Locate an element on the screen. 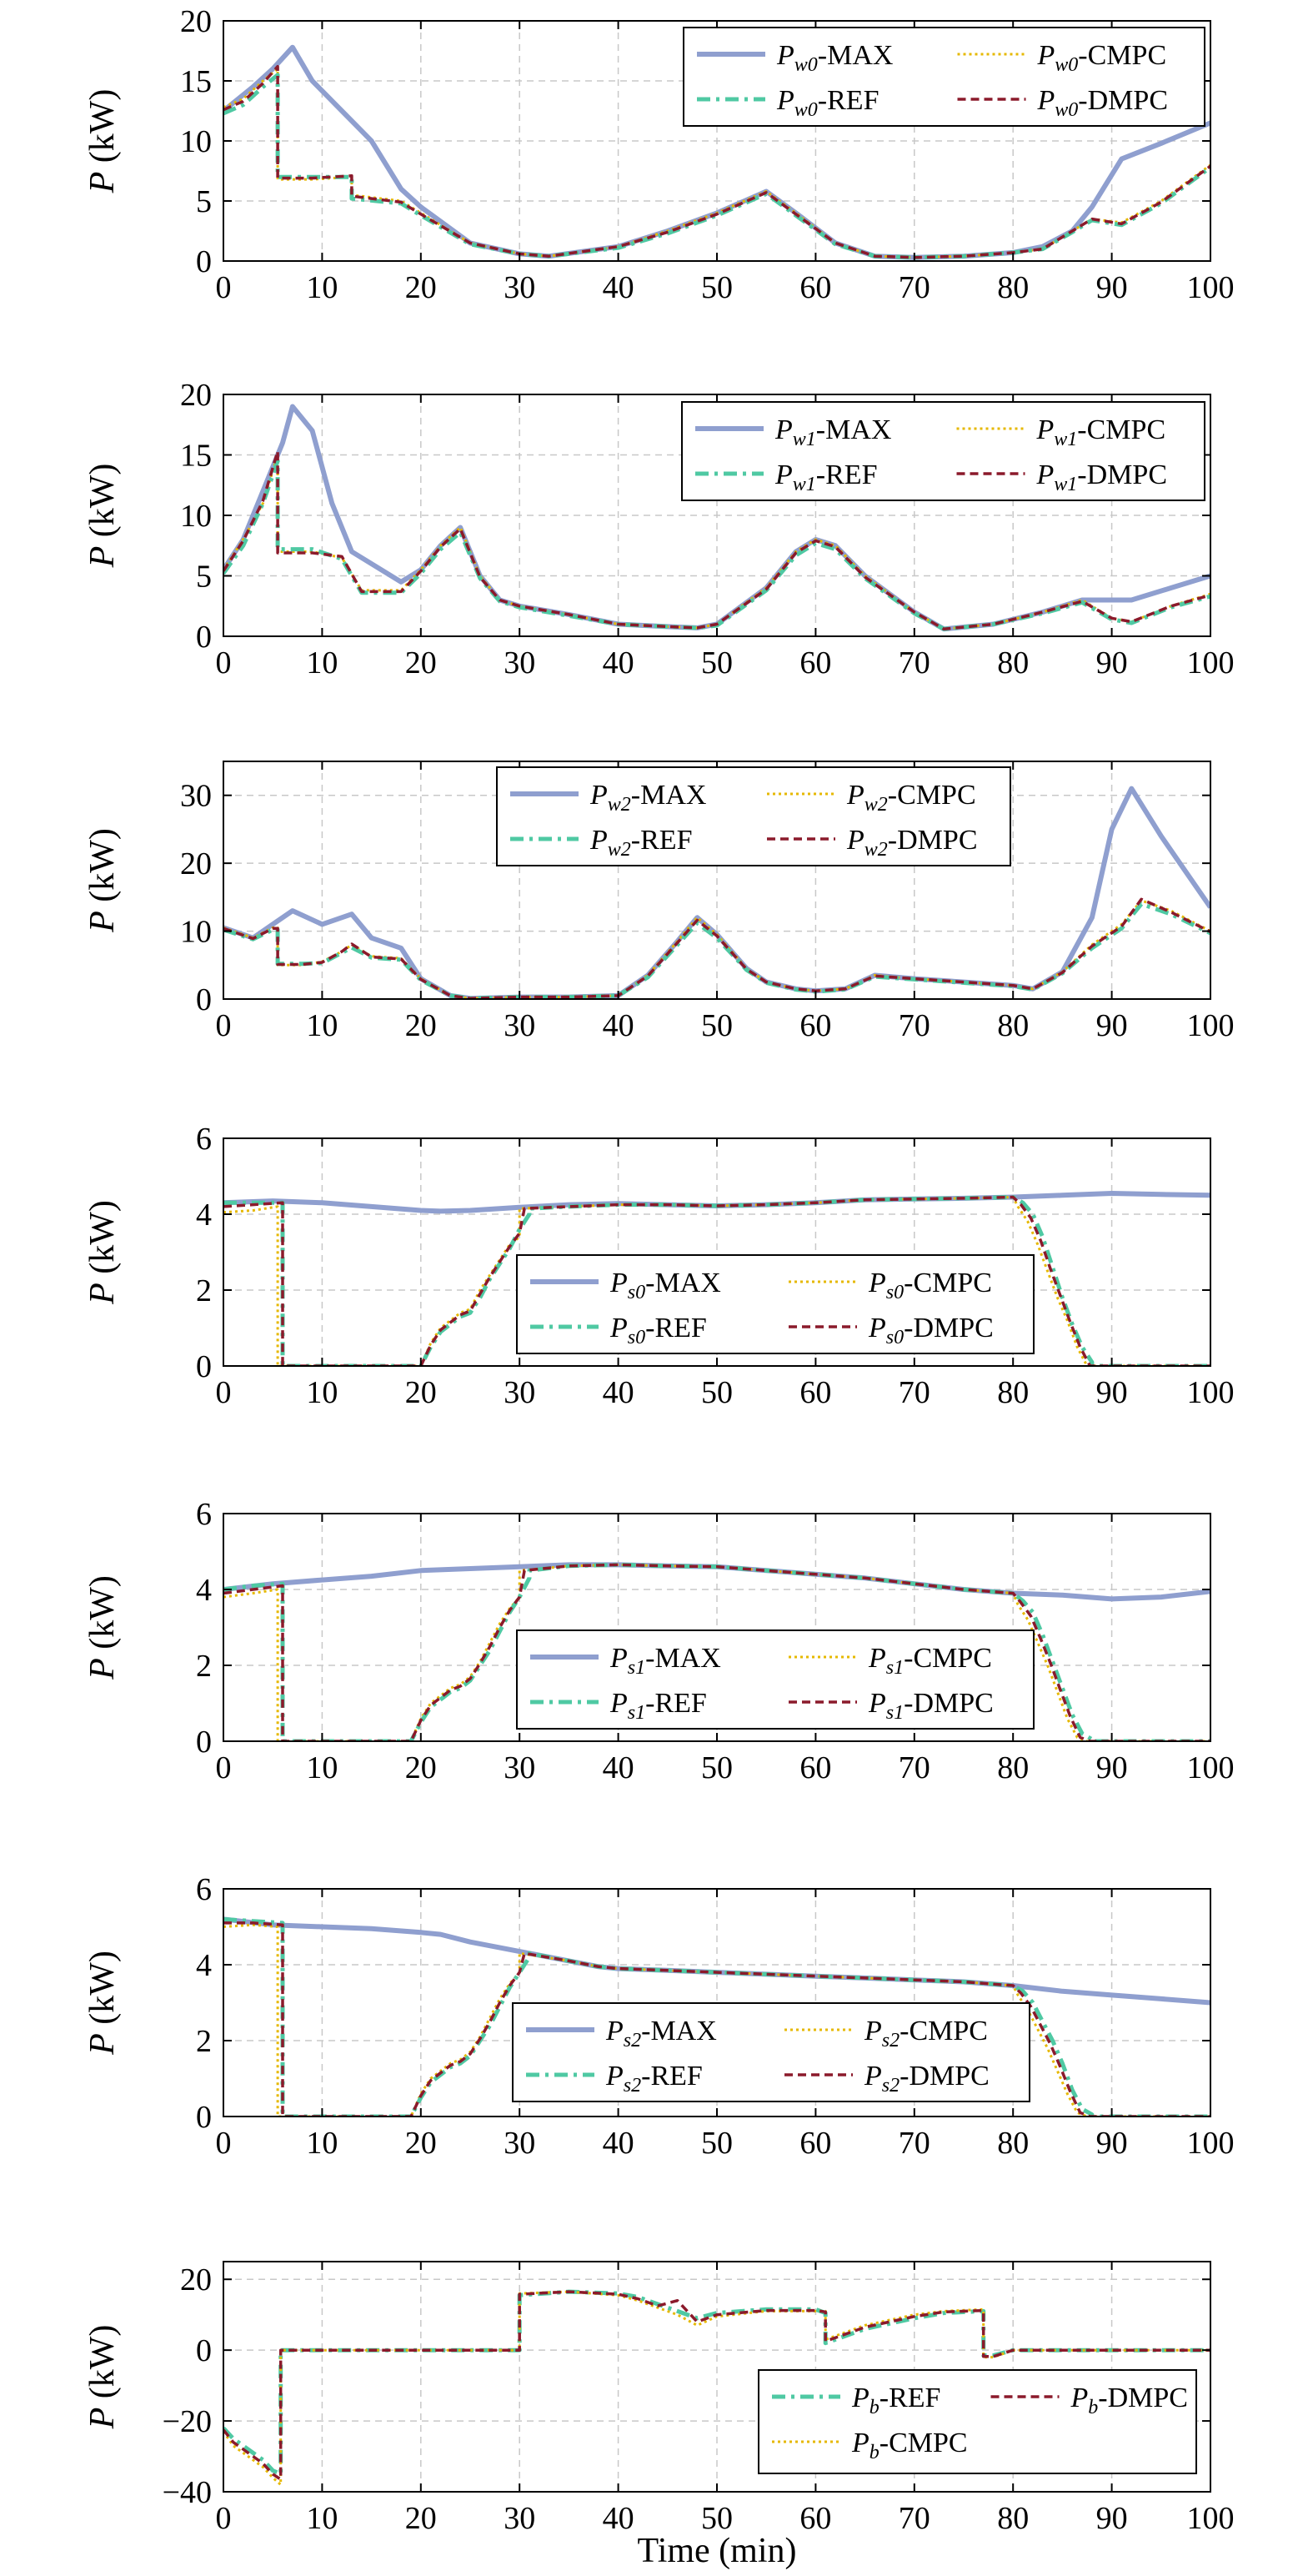 This screenshot has width=1313, height=2576. legend-label: Ps0-REF is located at coordinates (658, 1330).